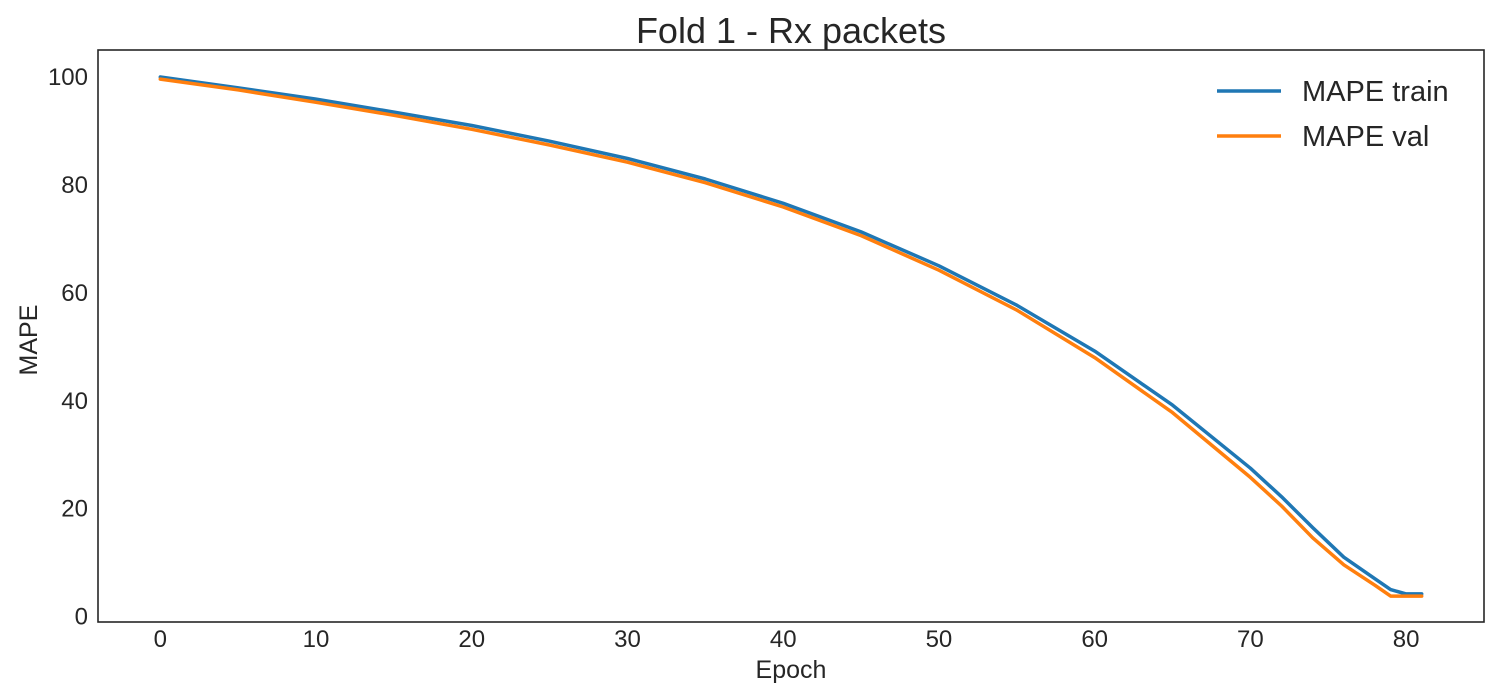 The width and height of the screenshot is (1500, 700). What do you see at coordinates (29, 340) in the screenshot?
I see `y-axis-label: MAPE` at bounding box center [29, 340].